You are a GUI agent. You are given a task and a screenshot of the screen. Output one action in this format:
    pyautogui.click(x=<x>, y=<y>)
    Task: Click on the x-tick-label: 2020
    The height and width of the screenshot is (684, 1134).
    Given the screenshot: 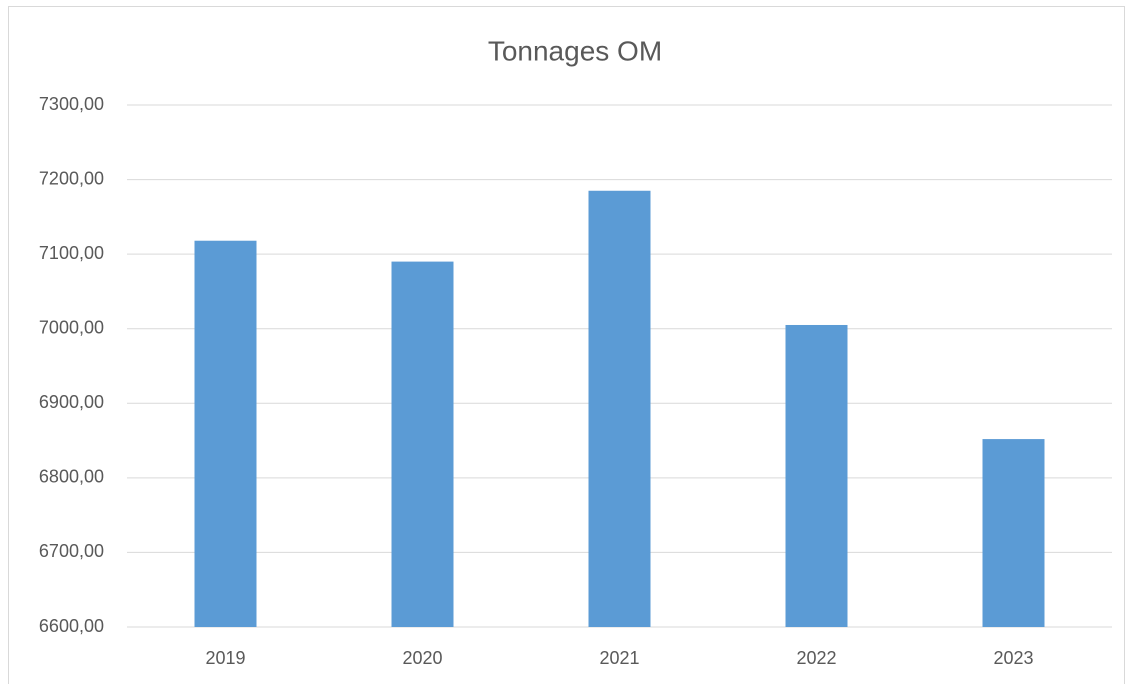 What is the action you would take?
    pyautogui.click(x=422, y=658)
    